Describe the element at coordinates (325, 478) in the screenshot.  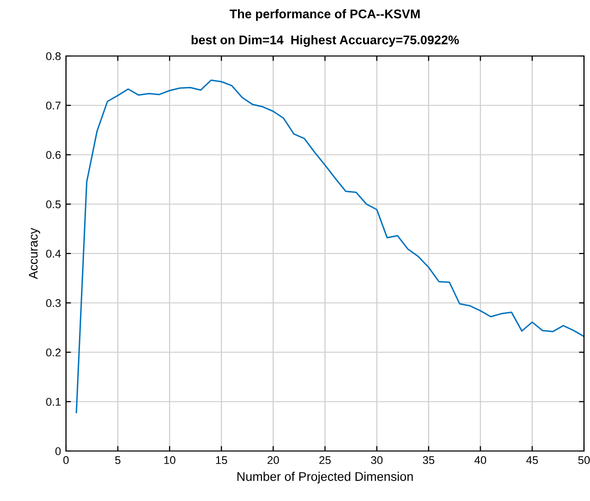
I see `x-axis-title: Number of Projected Dimension` at that location.